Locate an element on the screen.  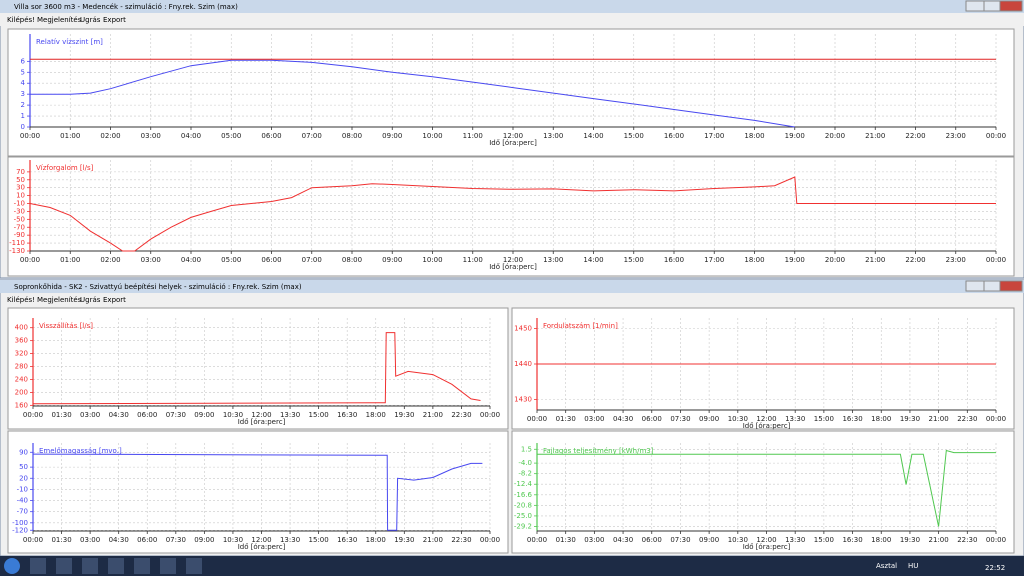
y-tick-label: 10 is located at coordinates (20, 196).